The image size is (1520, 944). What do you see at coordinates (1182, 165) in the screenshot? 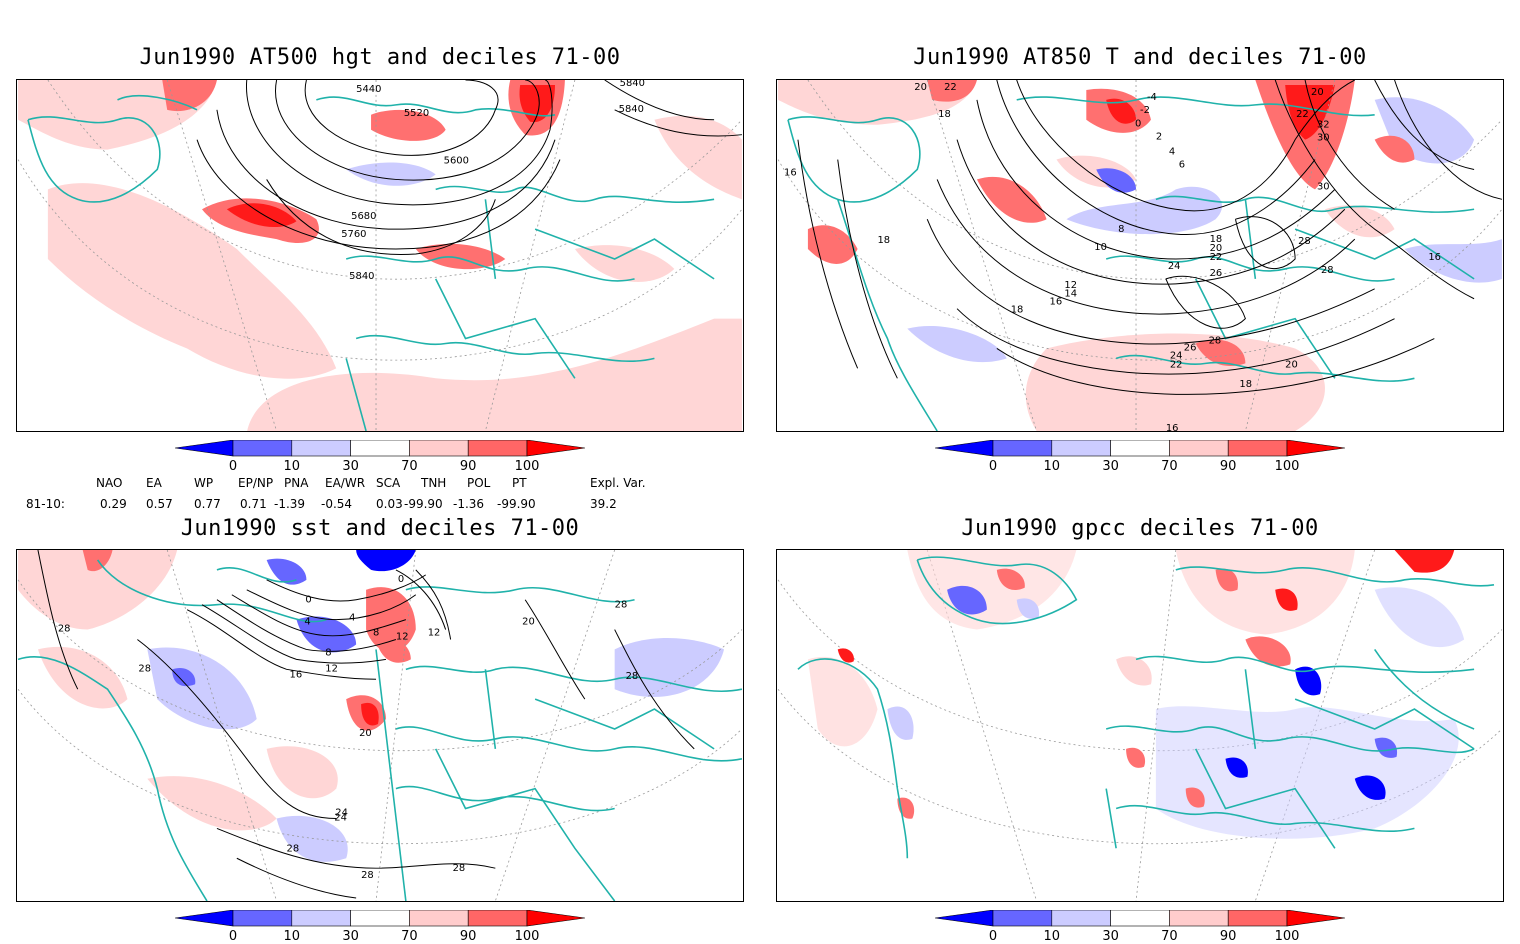
I see `contour-label: 6` at bounding box center [1182, 165].